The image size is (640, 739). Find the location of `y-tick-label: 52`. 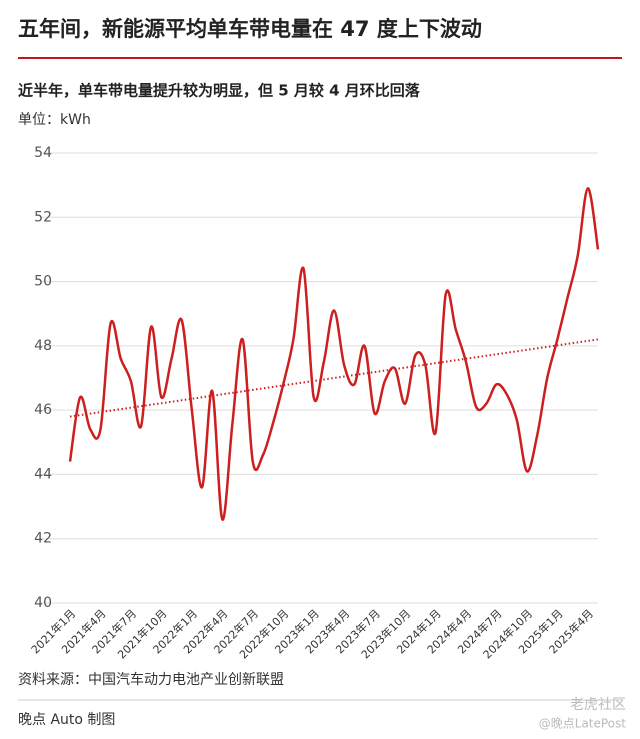

y-tick-label: 52 is located at coordinates (43, 217).